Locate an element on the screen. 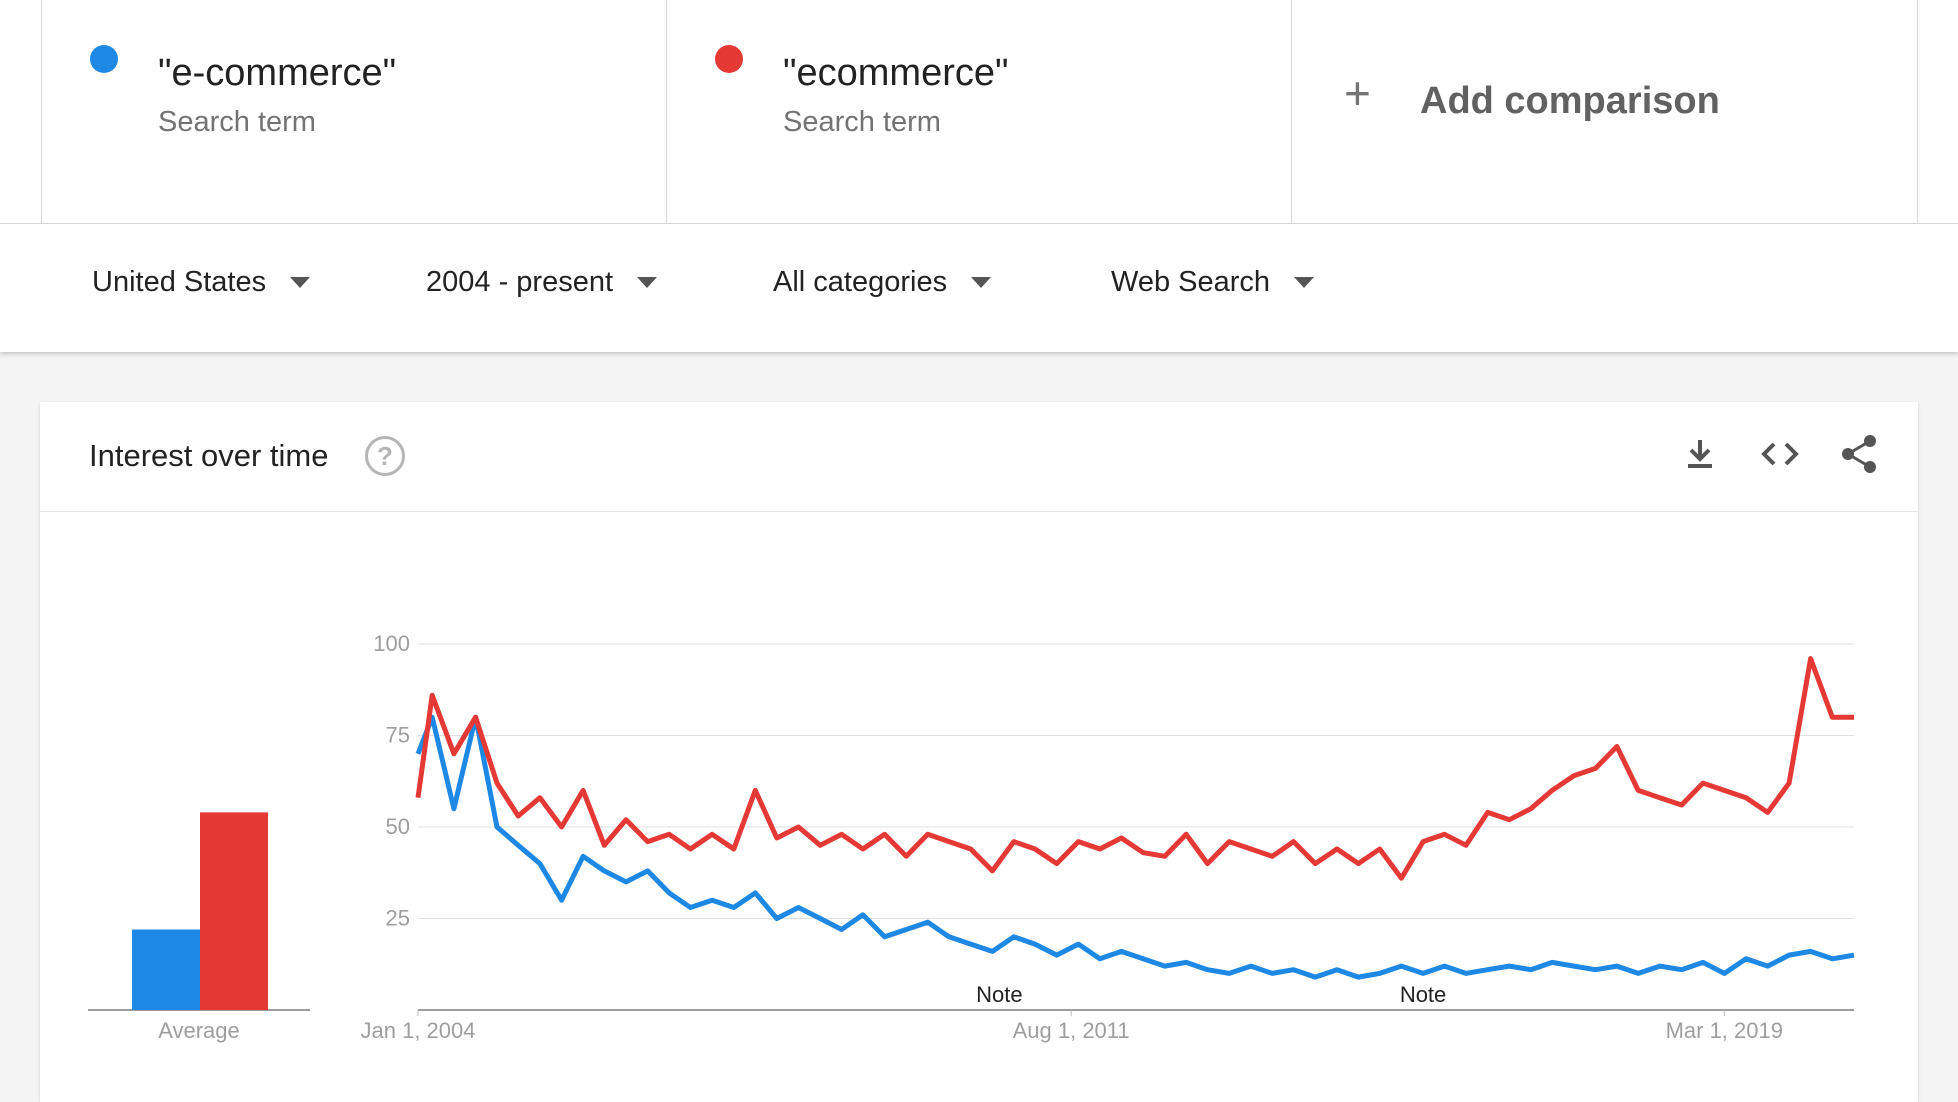 This screenshot has width=1958, height=1102. share-icon is located at coordinates (1860, 454).